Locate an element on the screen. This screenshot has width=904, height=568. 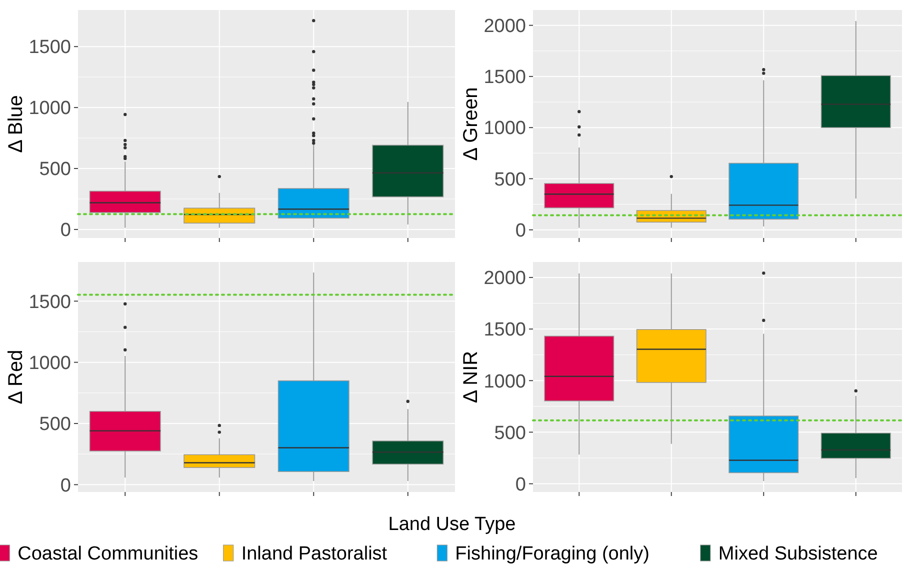
y-axis-title: Δ Blue is located at coordinates (16, 124).